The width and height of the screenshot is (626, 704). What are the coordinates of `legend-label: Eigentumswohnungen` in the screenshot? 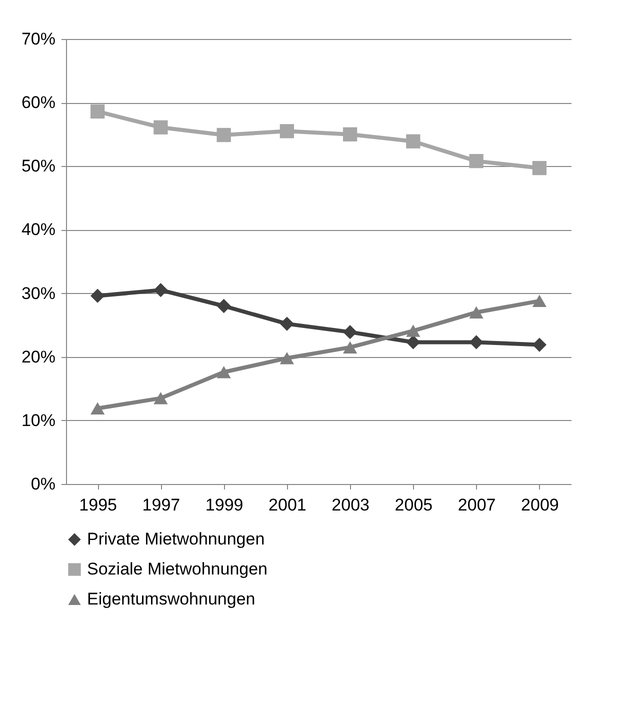 It's located at (171, 599).